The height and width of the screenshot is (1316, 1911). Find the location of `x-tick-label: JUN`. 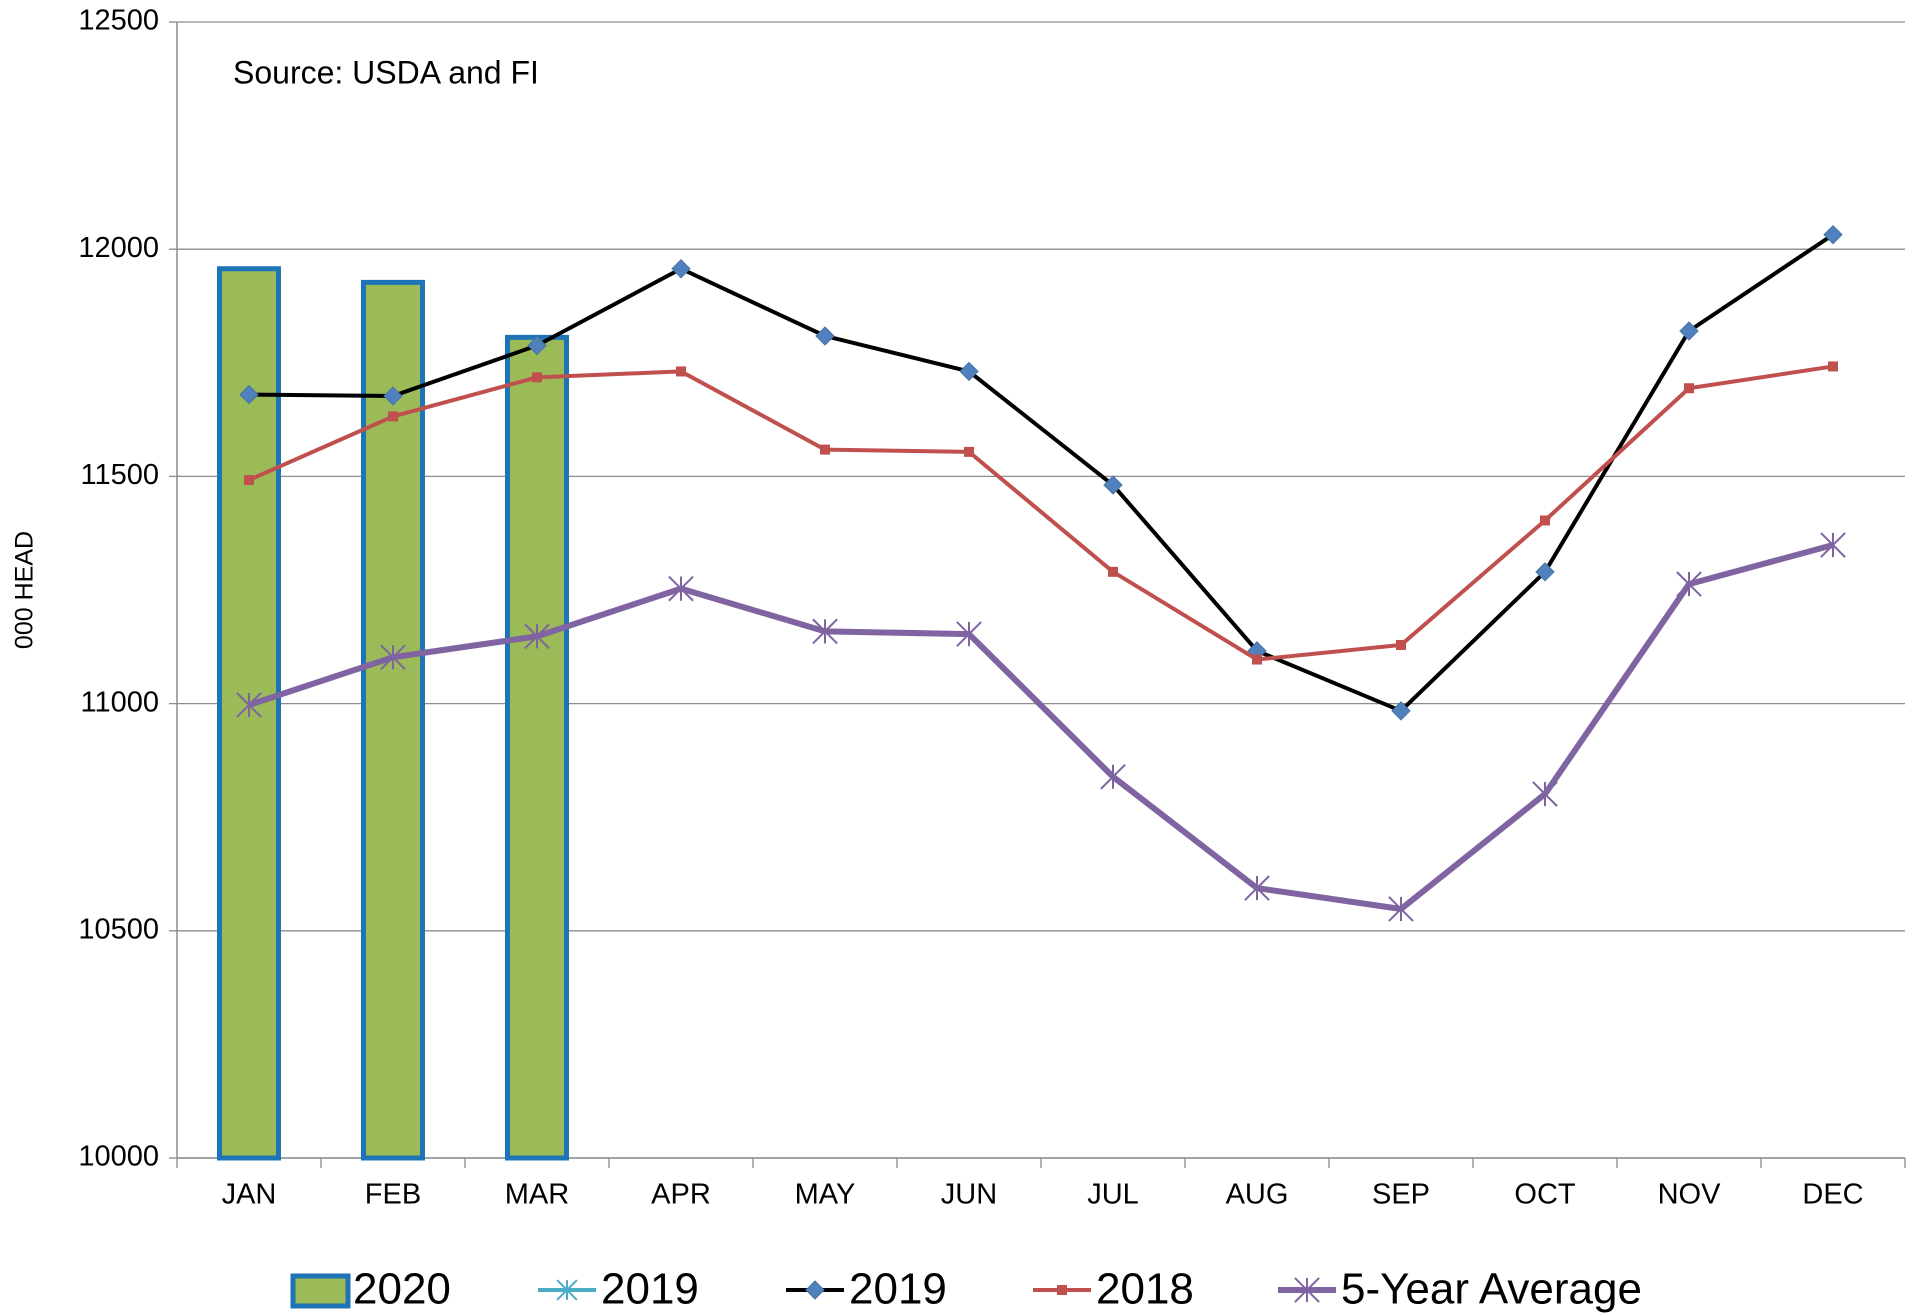

x-tick-label: JUN is located at coordinates (969, 1195).